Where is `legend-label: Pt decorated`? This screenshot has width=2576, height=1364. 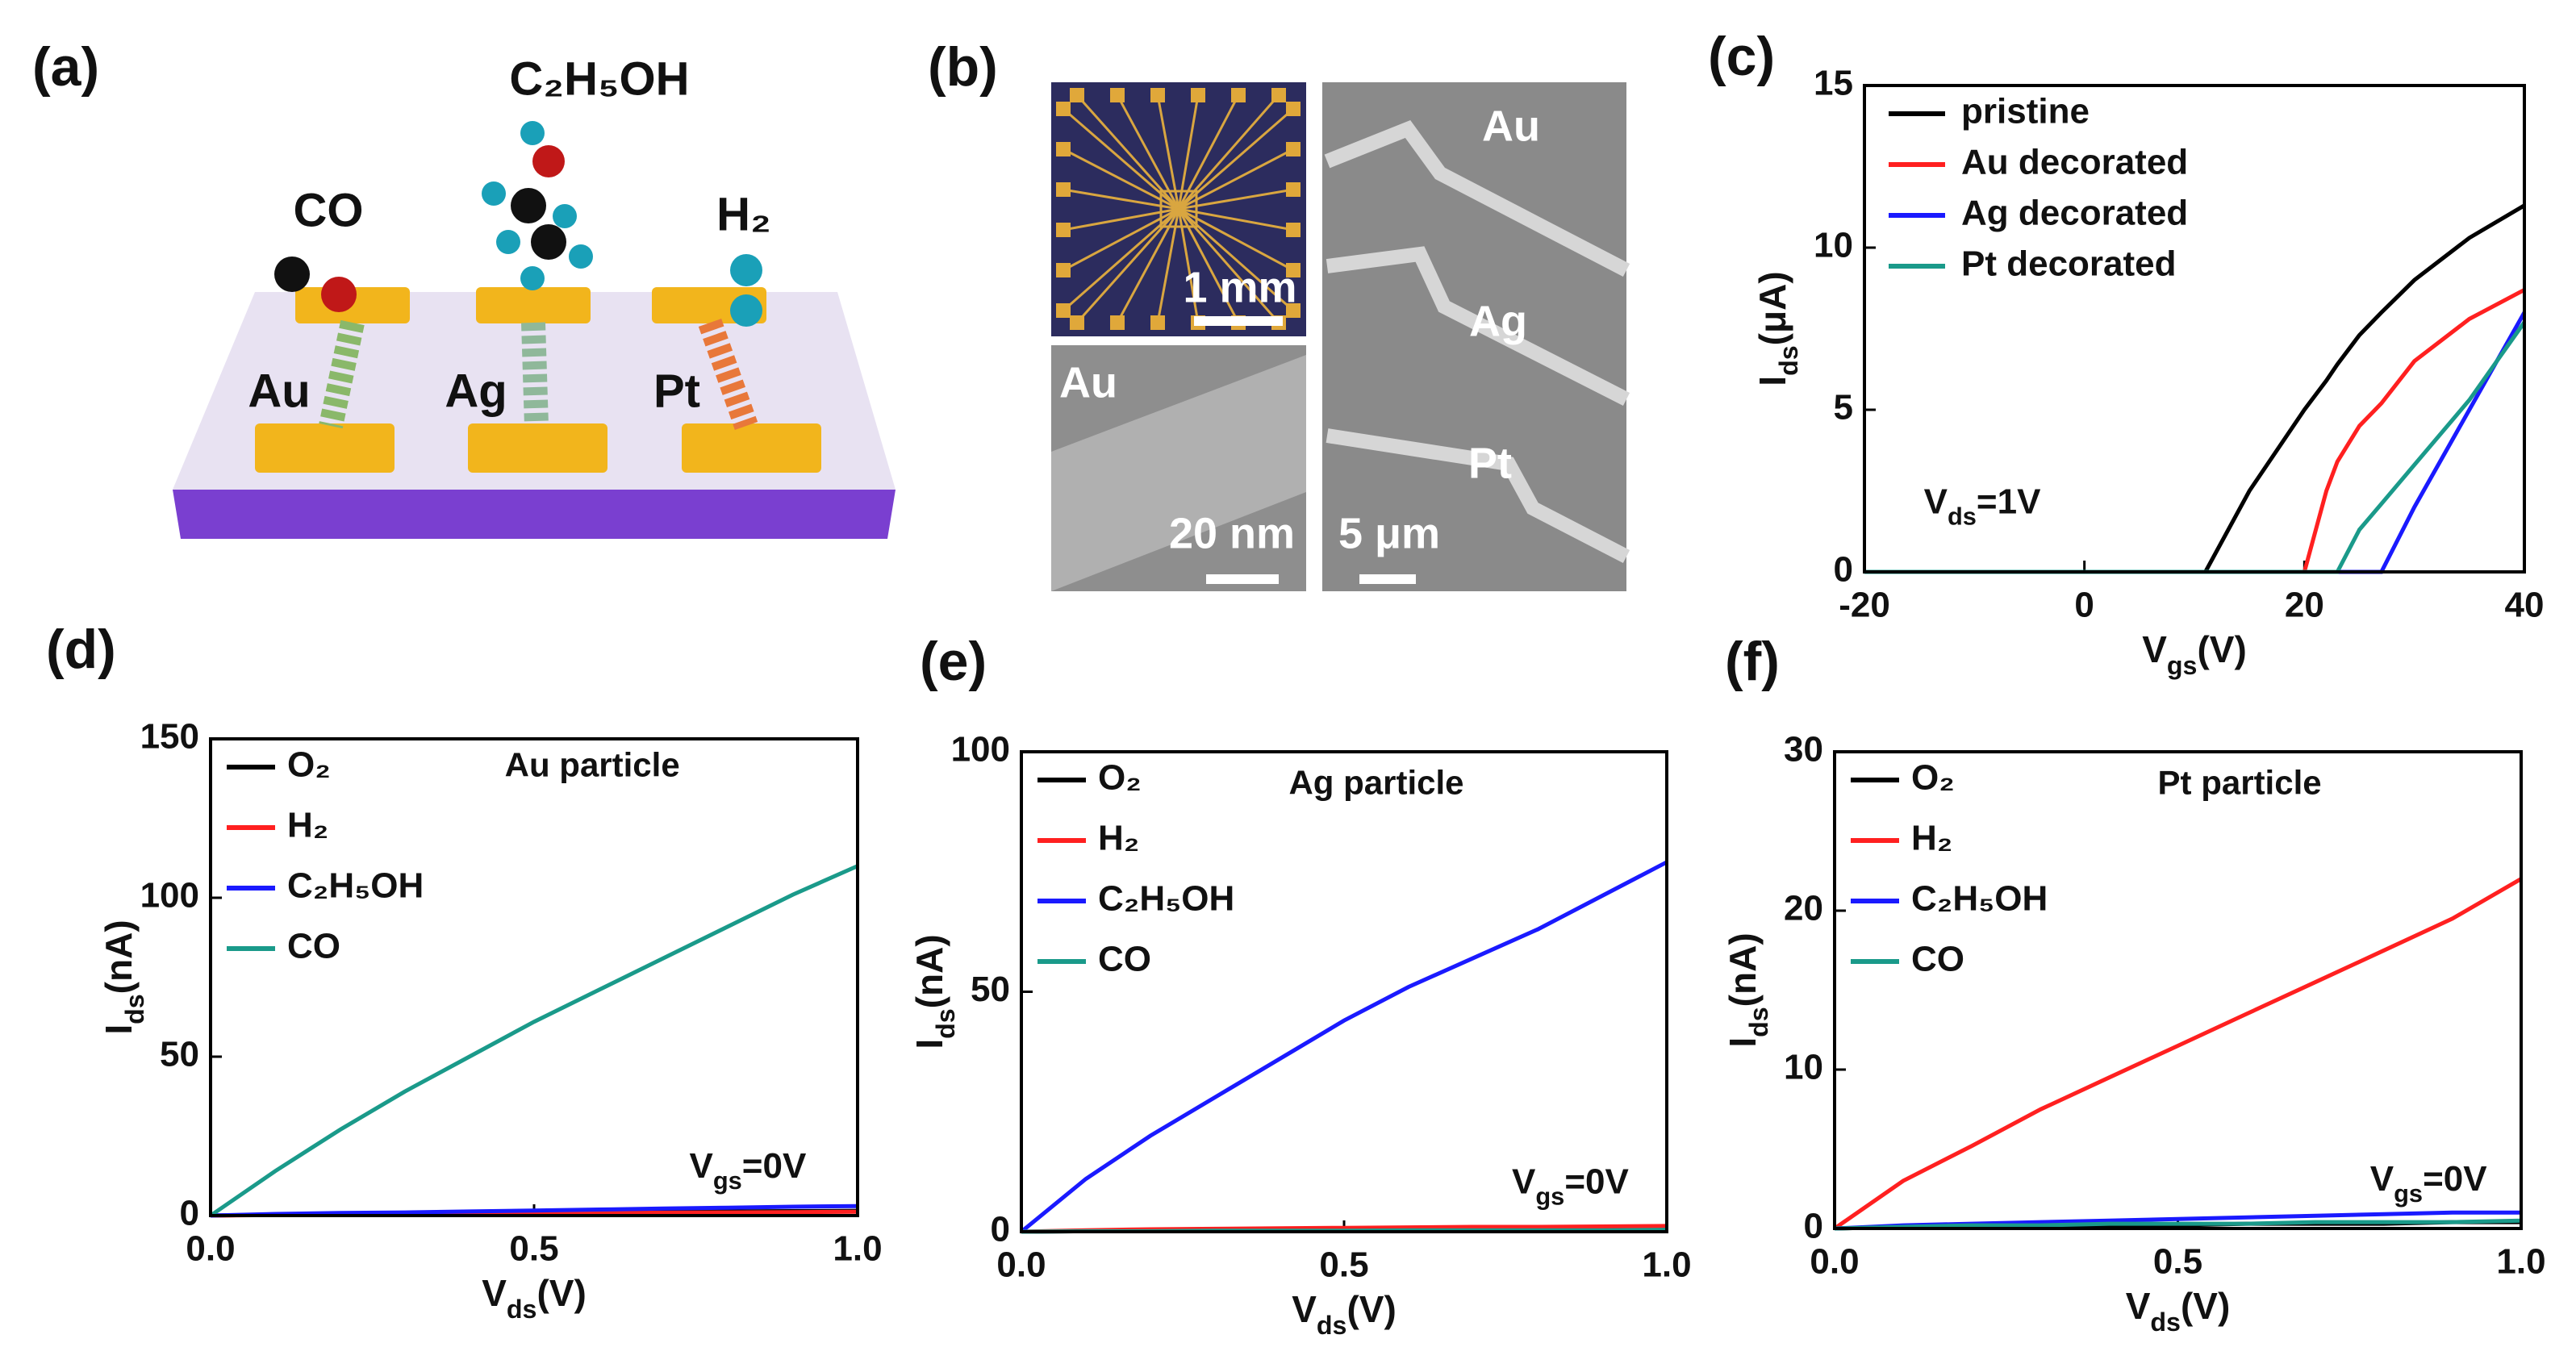 legend-label: Pt decorated is located at coordinates (2069, 264).